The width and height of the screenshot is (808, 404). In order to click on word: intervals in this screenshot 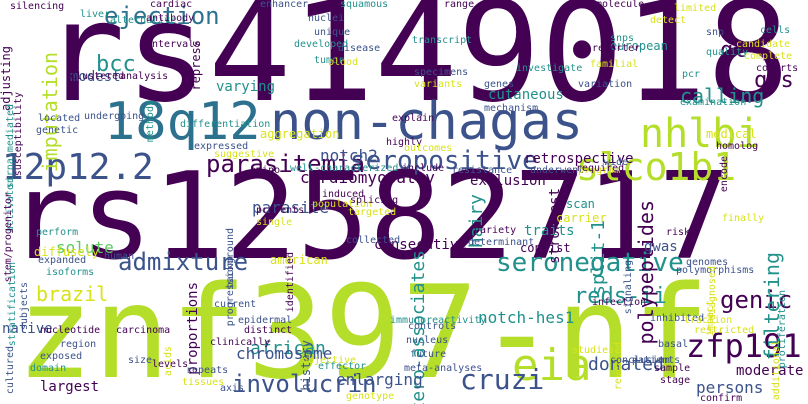, I will do `click(173, 44)`.